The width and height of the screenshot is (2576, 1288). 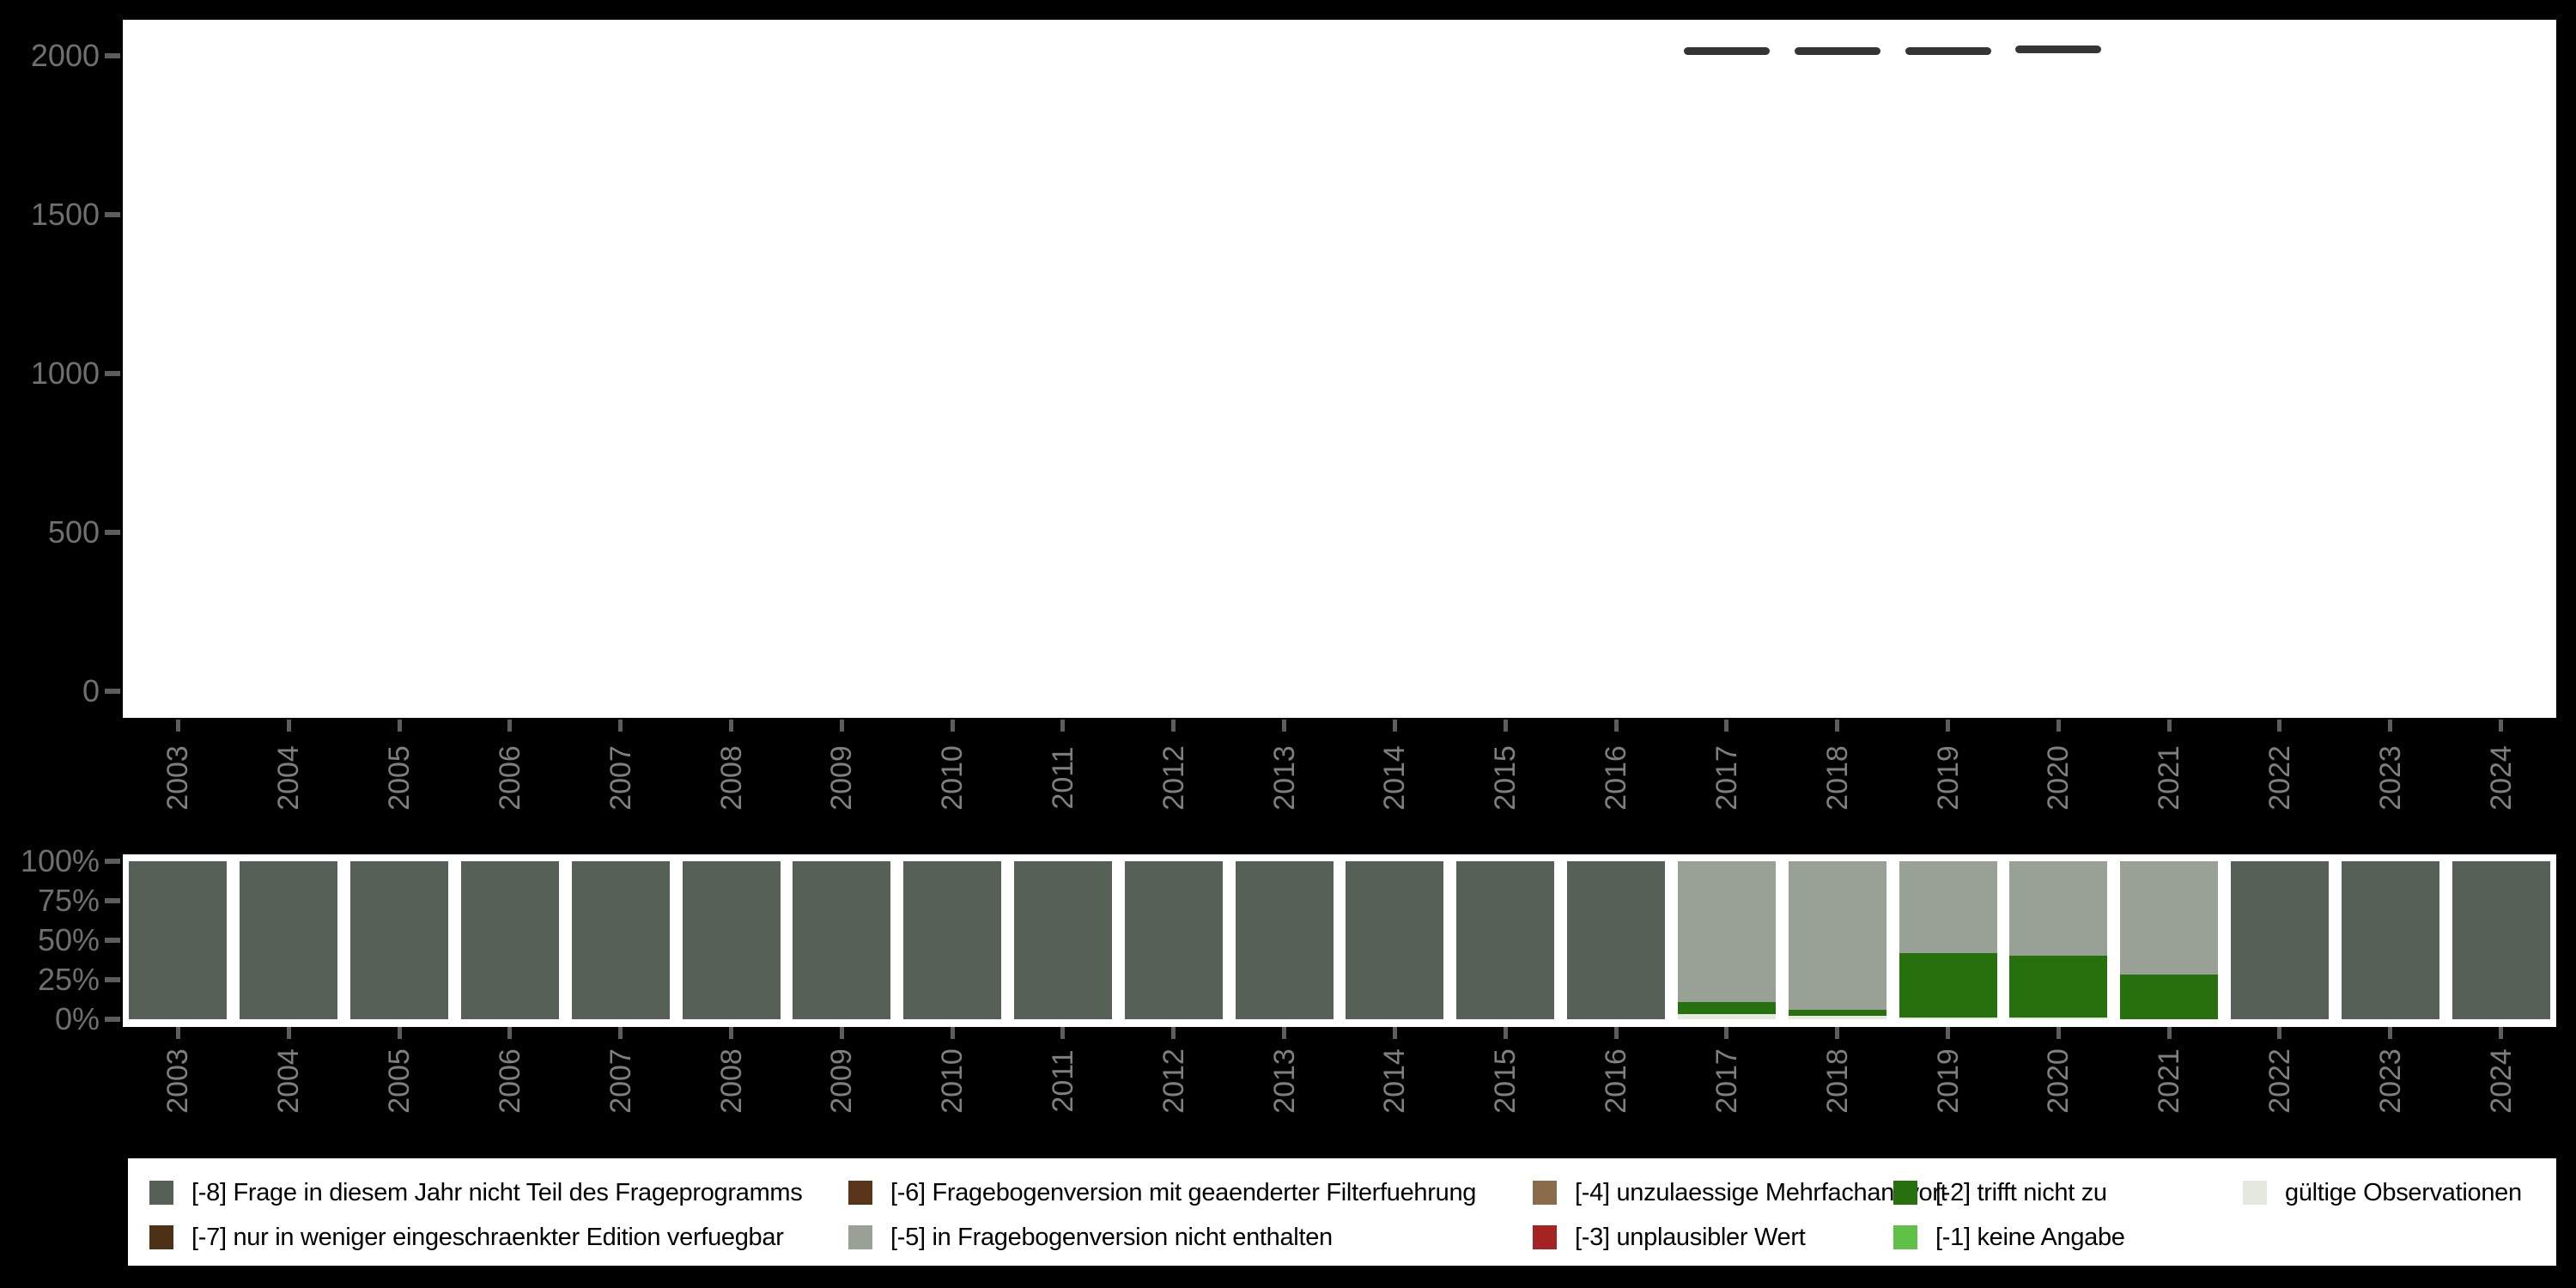 I want to click on stacked-bar-2014, so click(x=1395, y=940).